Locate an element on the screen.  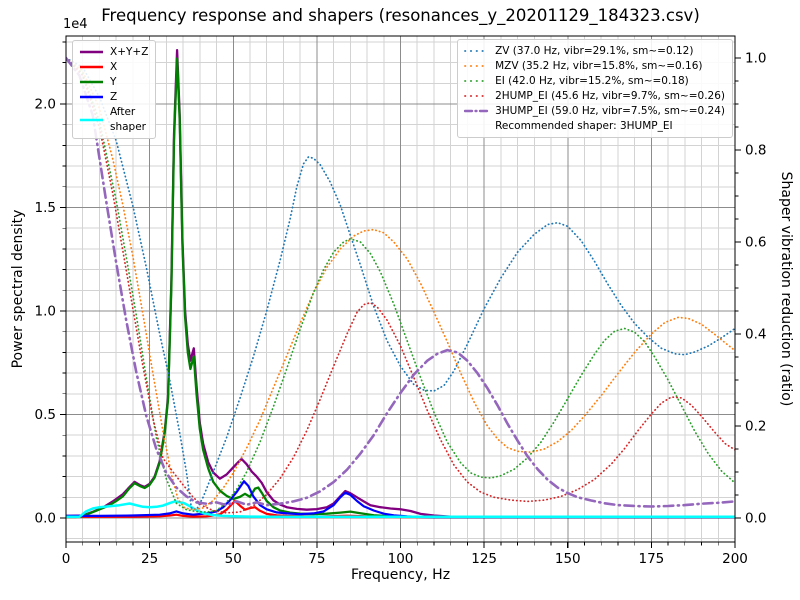
xyz-line-icon is located at coordinates (91, 52).